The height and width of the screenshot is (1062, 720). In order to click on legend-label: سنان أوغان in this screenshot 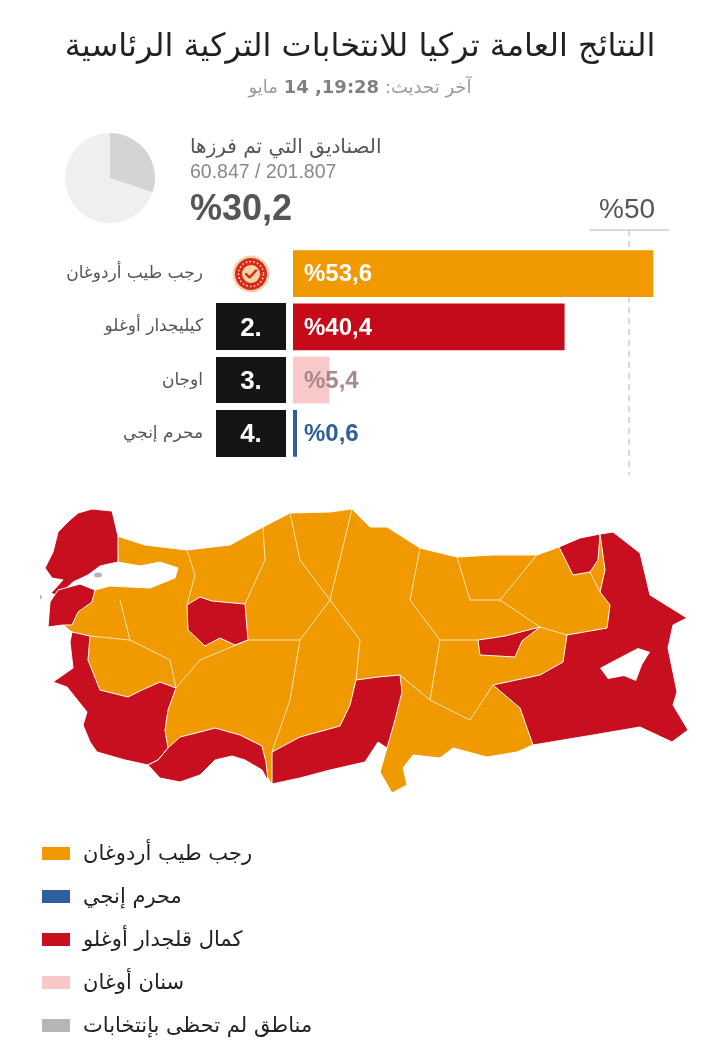, I will do `click(134, 981)`.